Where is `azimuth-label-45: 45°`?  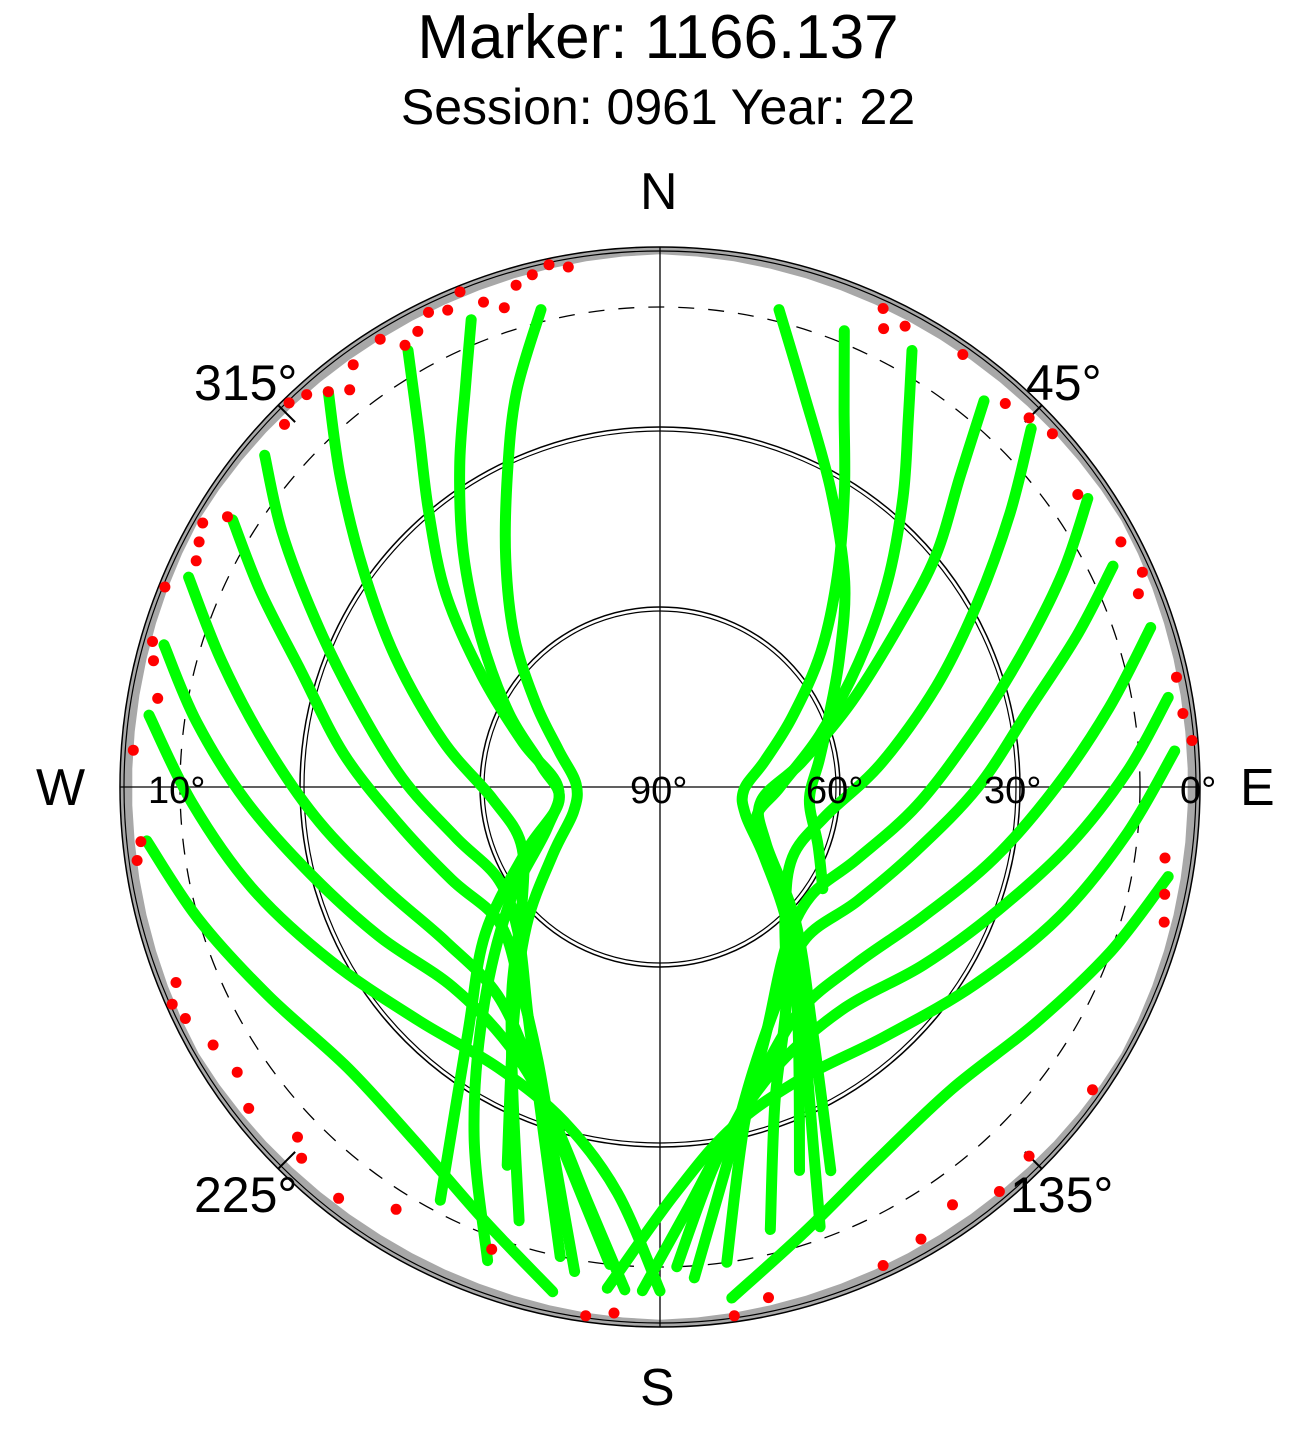 azimuth-label-45: 45° is located at coordinates (1064, 383).